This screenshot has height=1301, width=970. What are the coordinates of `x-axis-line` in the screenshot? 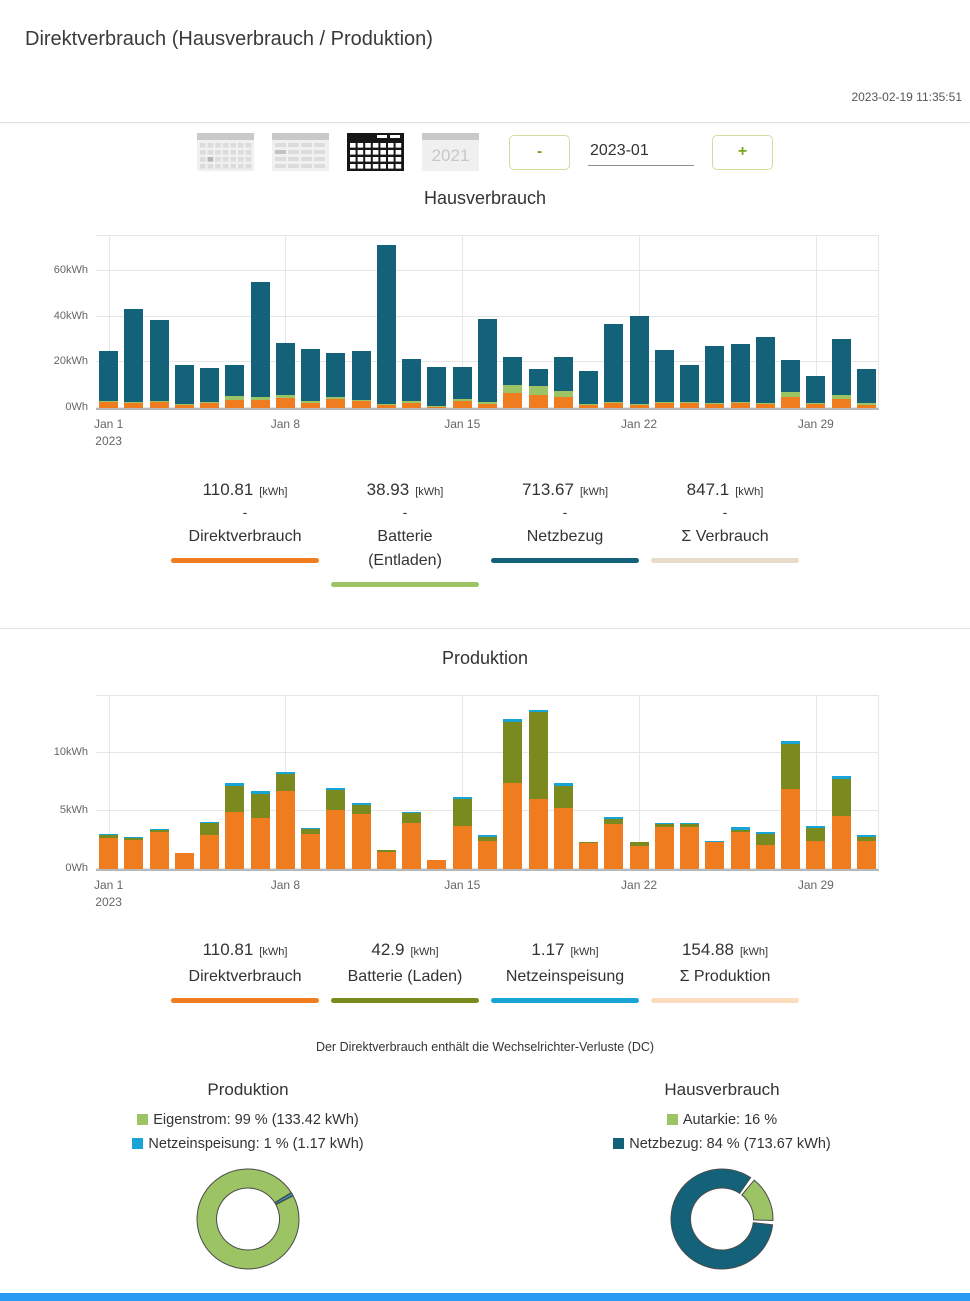 It's located at (487, 409).